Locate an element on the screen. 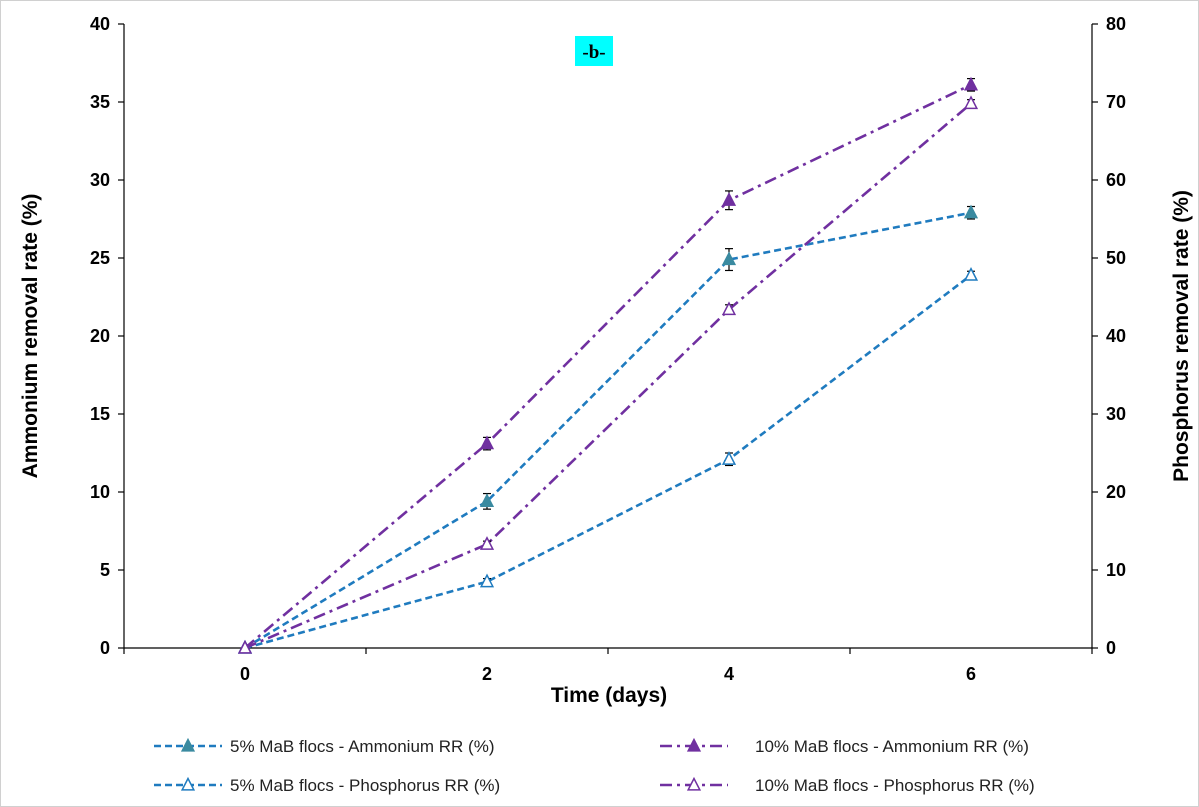 This screenshot has height=807, width=1199. y-right-tick-label: 0 is located at coordinates (1111, 648).